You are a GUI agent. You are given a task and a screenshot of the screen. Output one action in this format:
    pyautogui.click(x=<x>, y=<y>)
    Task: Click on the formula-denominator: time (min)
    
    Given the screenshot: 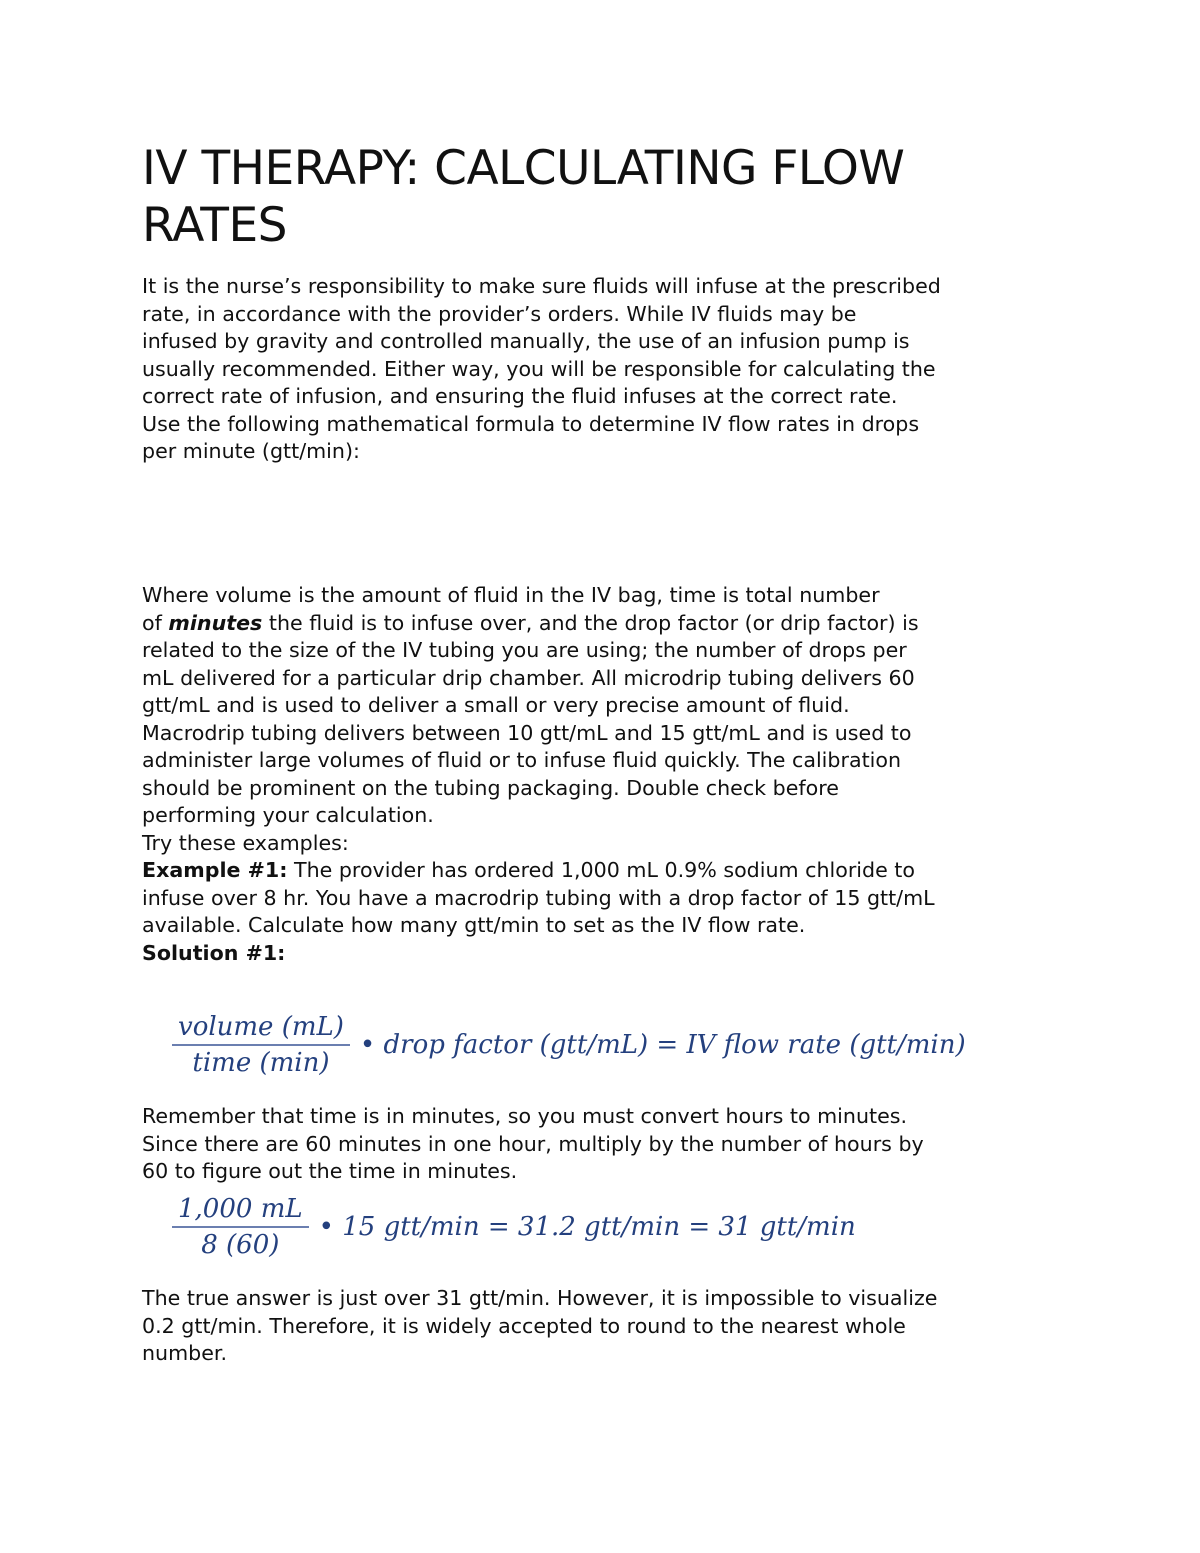 What is the action you would take?
    pyautogui.click(x=261, y=1063)
    